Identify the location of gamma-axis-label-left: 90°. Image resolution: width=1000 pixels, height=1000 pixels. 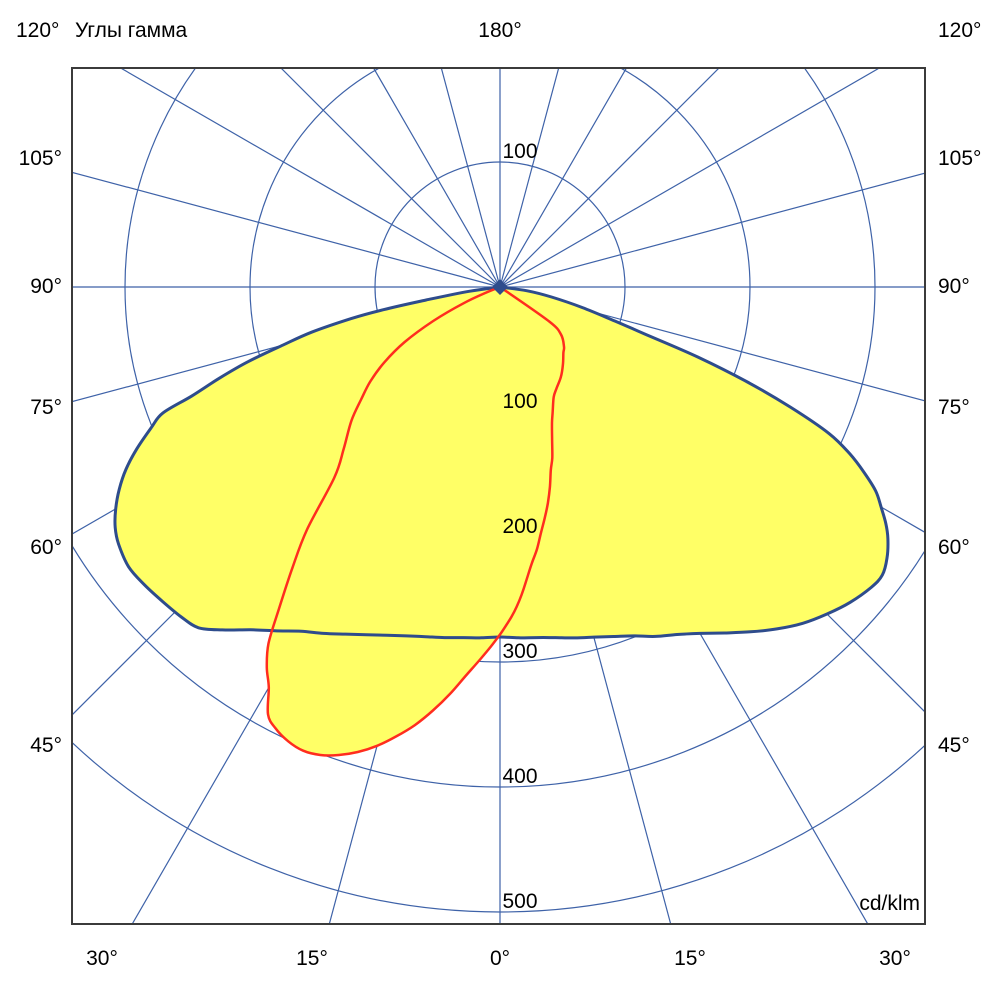
(46, 286).